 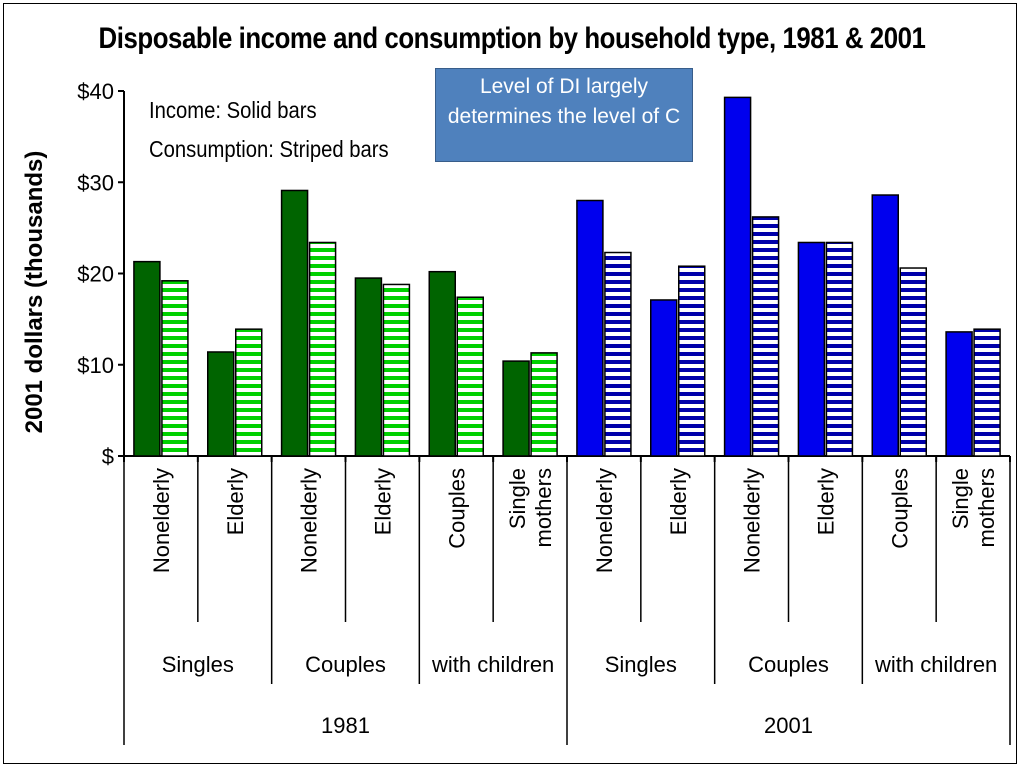 I want to click on y-tick-label: $40, so click(x=95, y=91).